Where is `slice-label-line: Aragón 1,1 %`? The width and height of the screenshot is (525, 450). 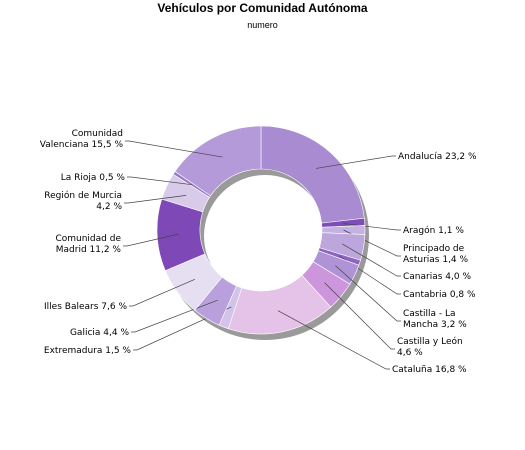 slice-label-line: Aragón 1,1 % is located at coordinates (433, 230).